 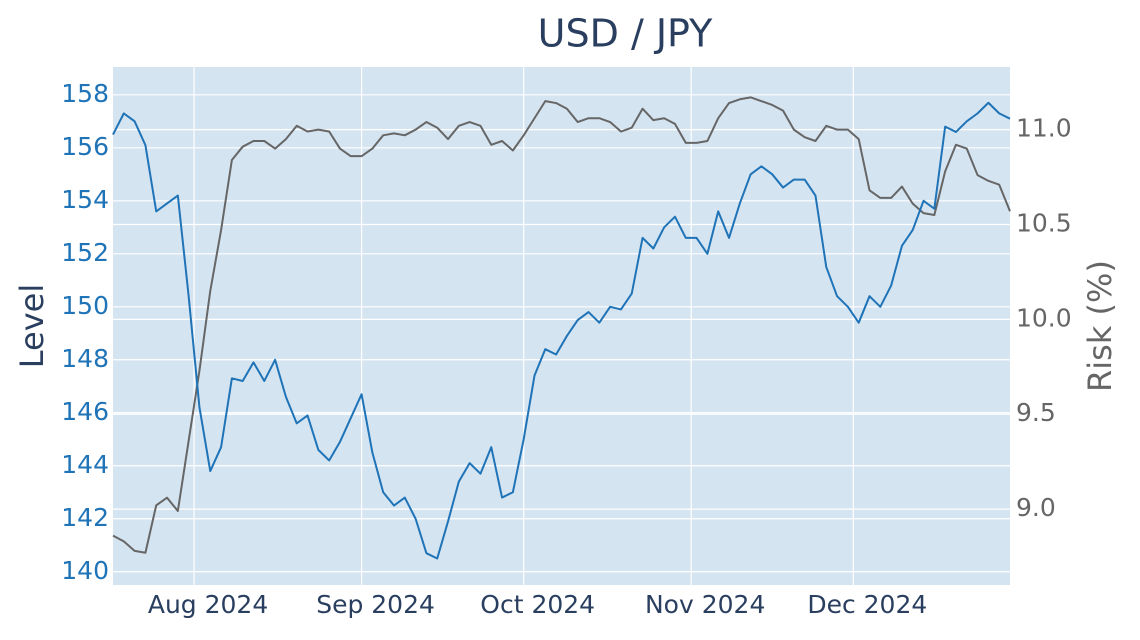 I want to click on x-tick-label: Dec 2024, so click(x=867, y=604).